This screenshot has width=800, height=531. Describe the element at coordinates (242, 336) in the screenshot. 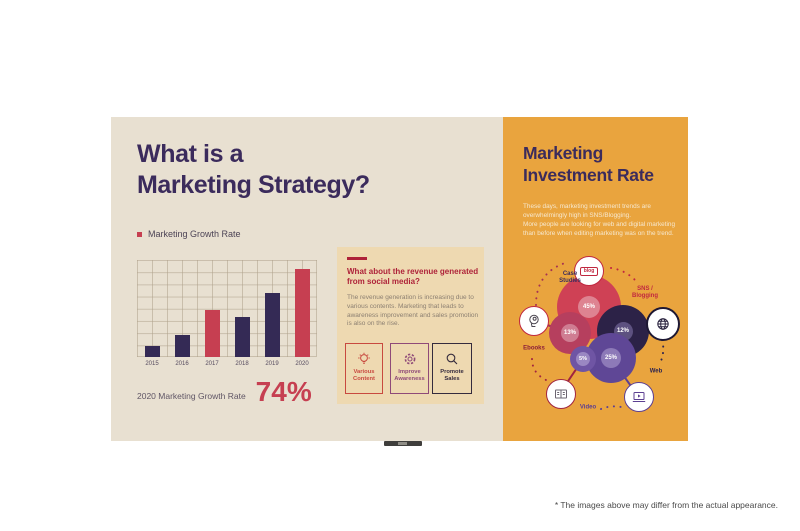

I see `bar-2018` at that location.